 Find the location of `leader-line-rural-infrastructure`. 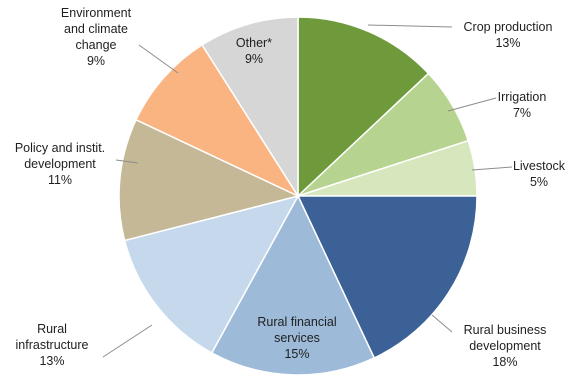

leader-line-rural-infrastructure is located at coordinates (127, 341).